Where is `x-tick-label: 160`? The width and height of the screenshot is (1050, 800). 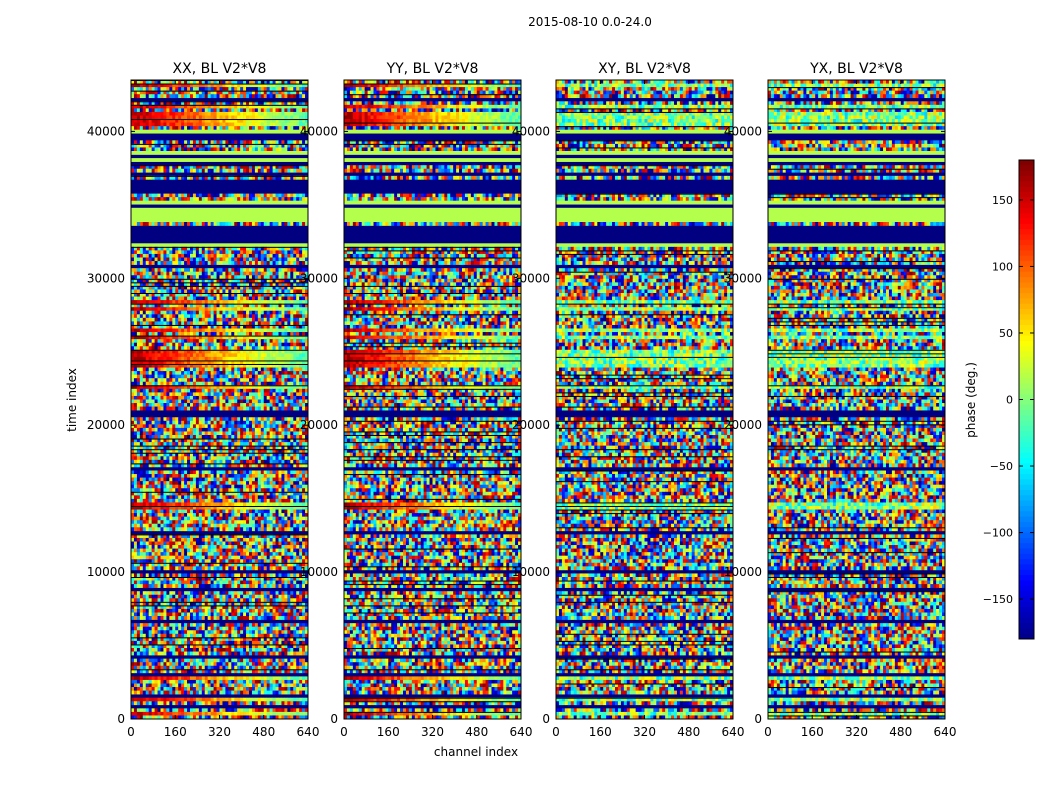 x-tick-label: 160 is located at coordinates (812, 732).